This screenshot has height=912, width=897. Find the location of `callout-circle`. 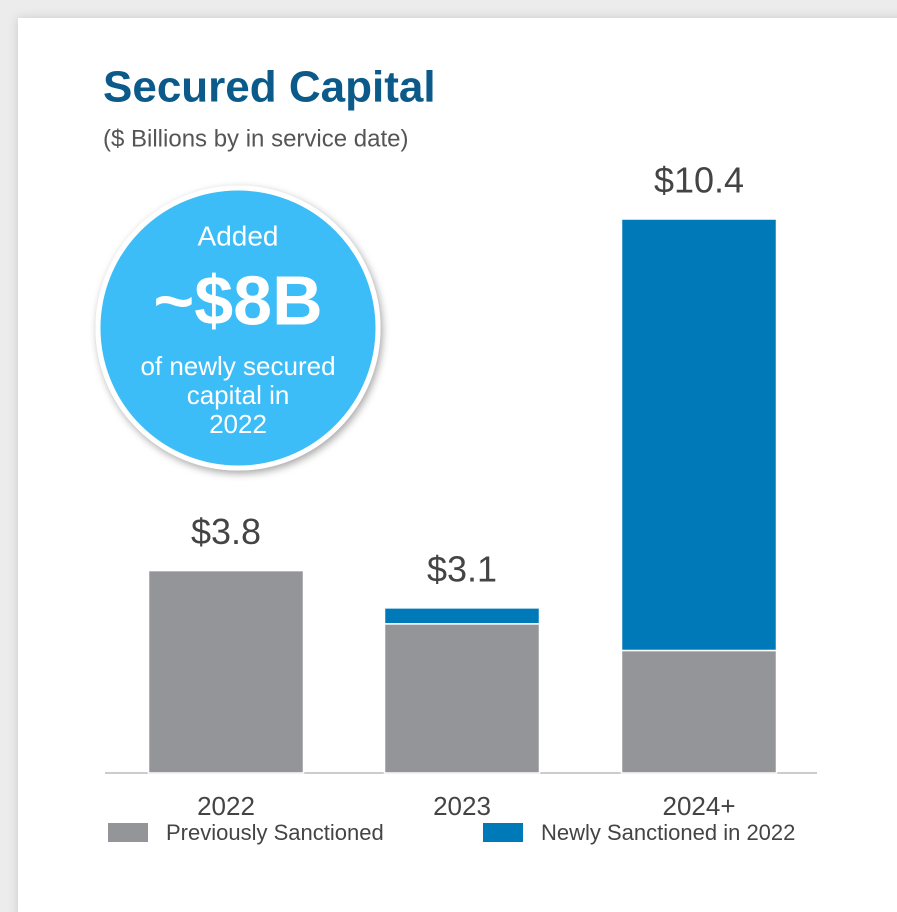

callout-circle is located at coordinates (238, 328).